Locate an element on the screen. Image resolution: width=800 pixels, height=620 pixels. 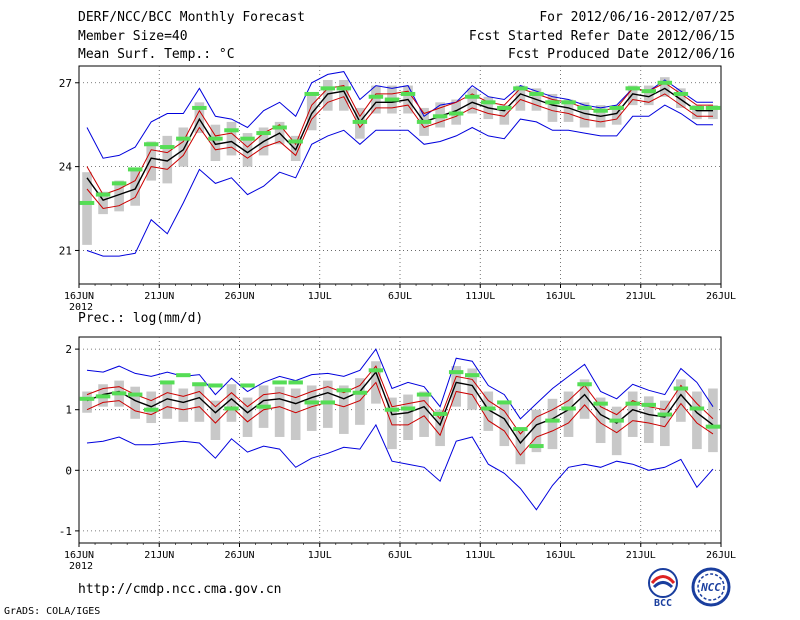
member-size: Member Size=40 is located at coordinates (133, 36).